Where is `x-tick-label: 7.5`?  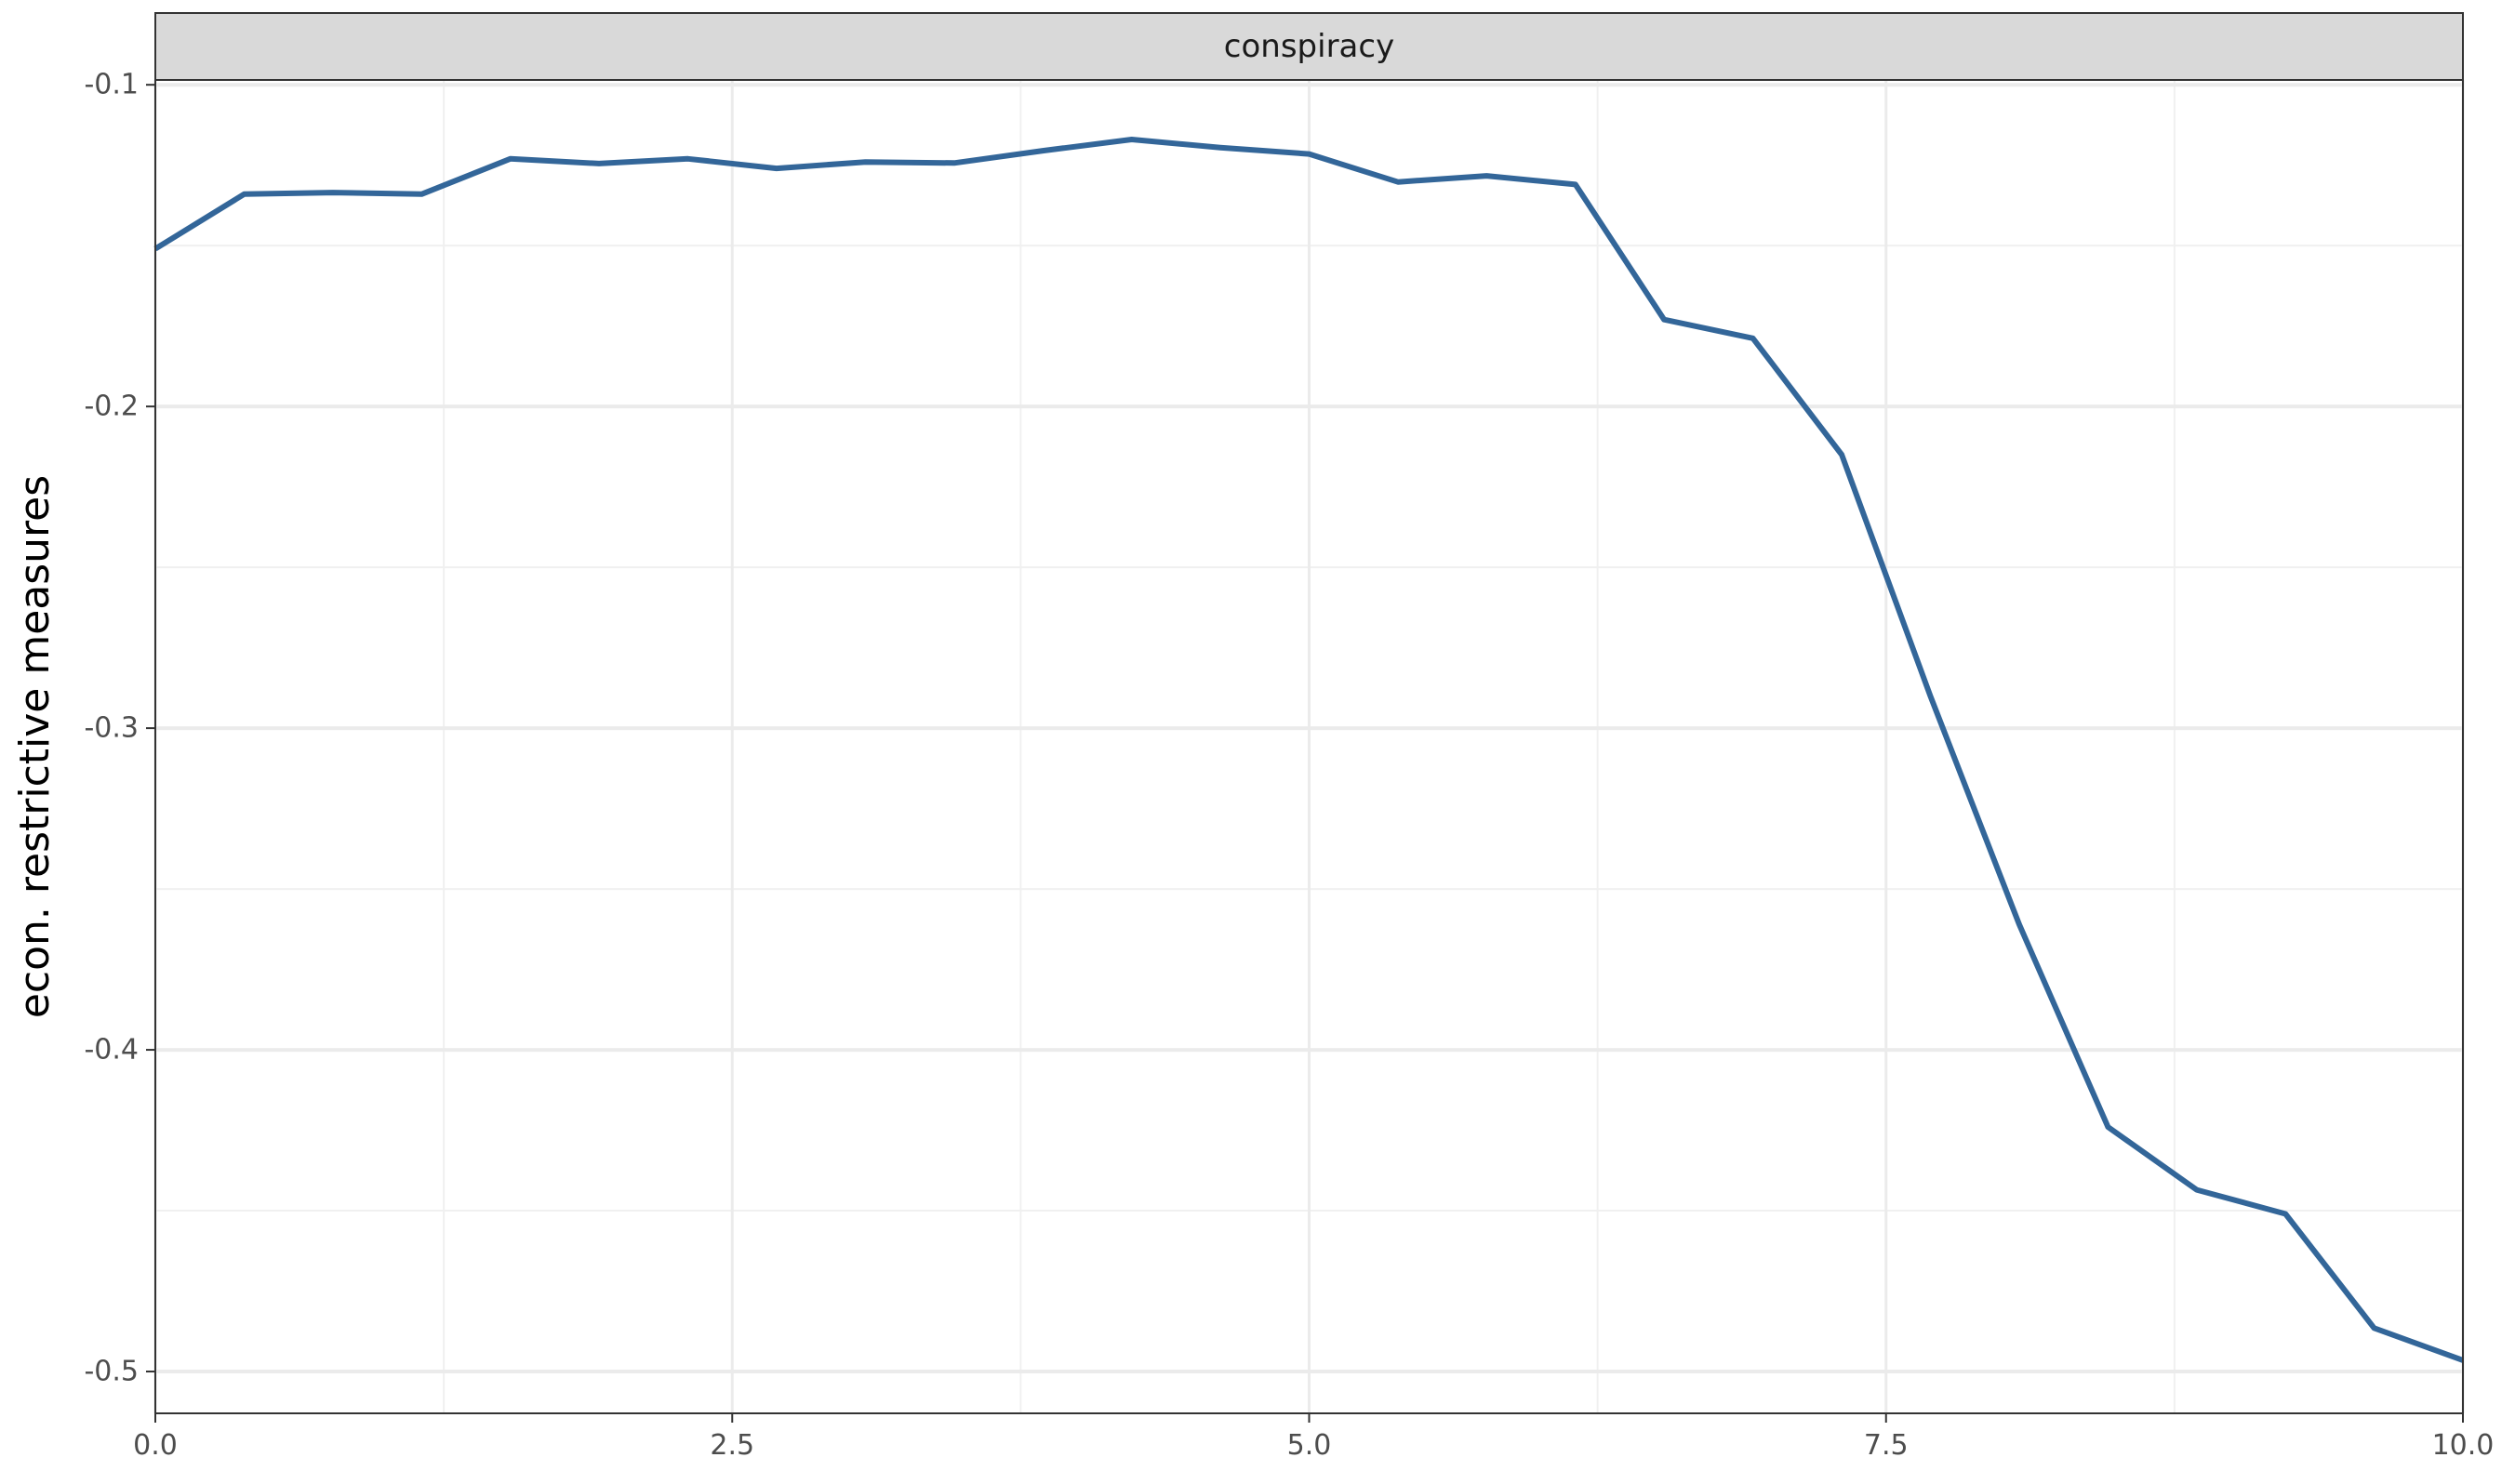 x-tick-label: 7.5 is located at coordinates (1886, 1445).